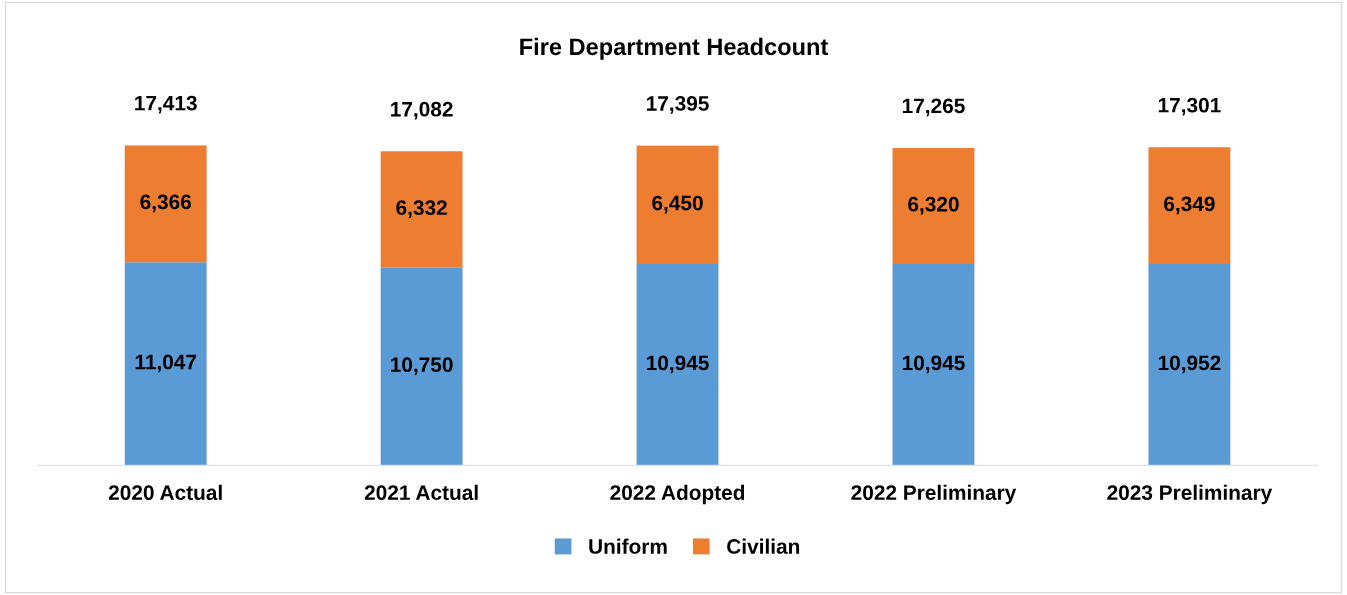  Describe the element at coordinates (422, 110) in the screenshot. I see `total-label: 17,082` at that location.